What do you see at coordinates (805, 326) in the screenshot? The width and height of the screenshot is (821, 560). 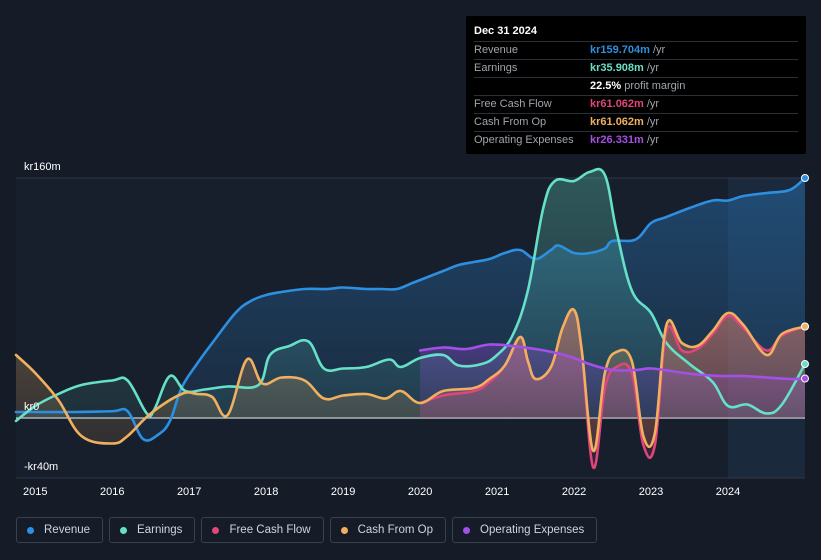 I see `series-end-point-cash-from-op` at bounding box center [805, 326].